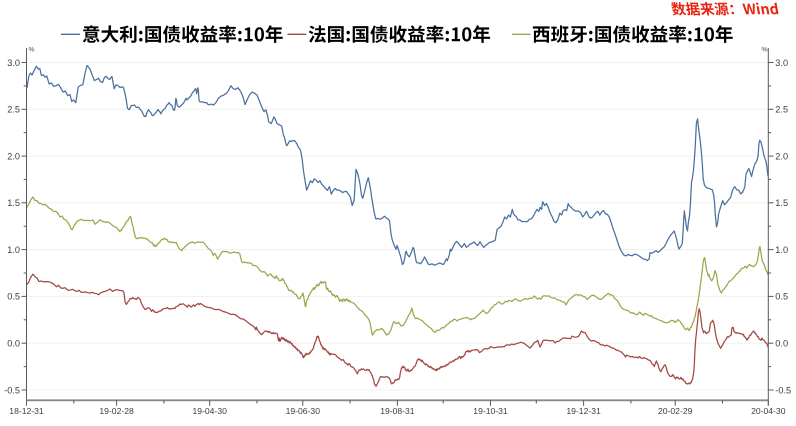 This screenshot has height=426, width=796. Describe the element at coordinates (116, 411) in the screenshot. I see `svg-text: 19-02-28` at that location.